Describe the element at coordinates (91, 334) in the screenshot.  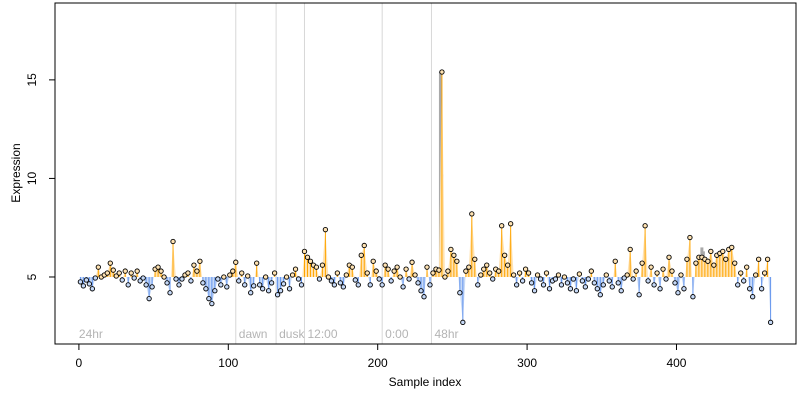
I see `phase-label: 24hr` at that location.